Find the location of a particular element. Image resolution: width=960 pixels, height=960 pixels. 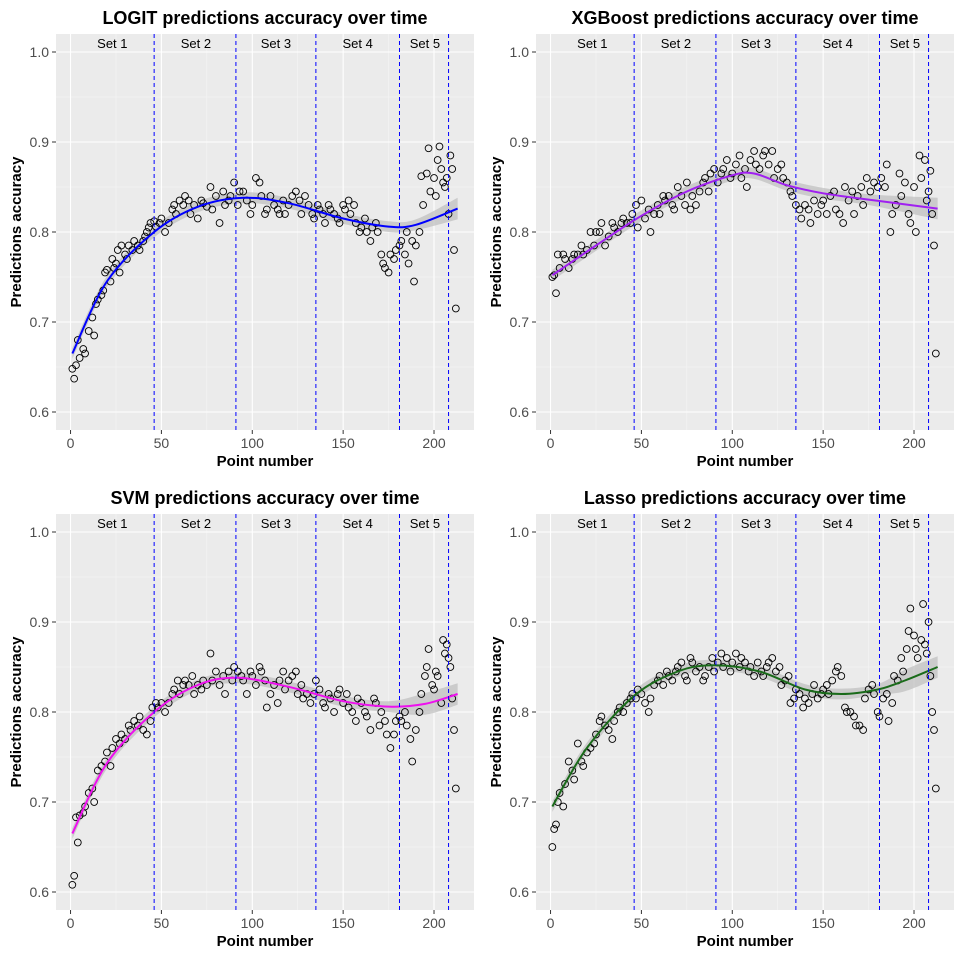

x-axis-label: Point number is located at coordinates (265, 461).